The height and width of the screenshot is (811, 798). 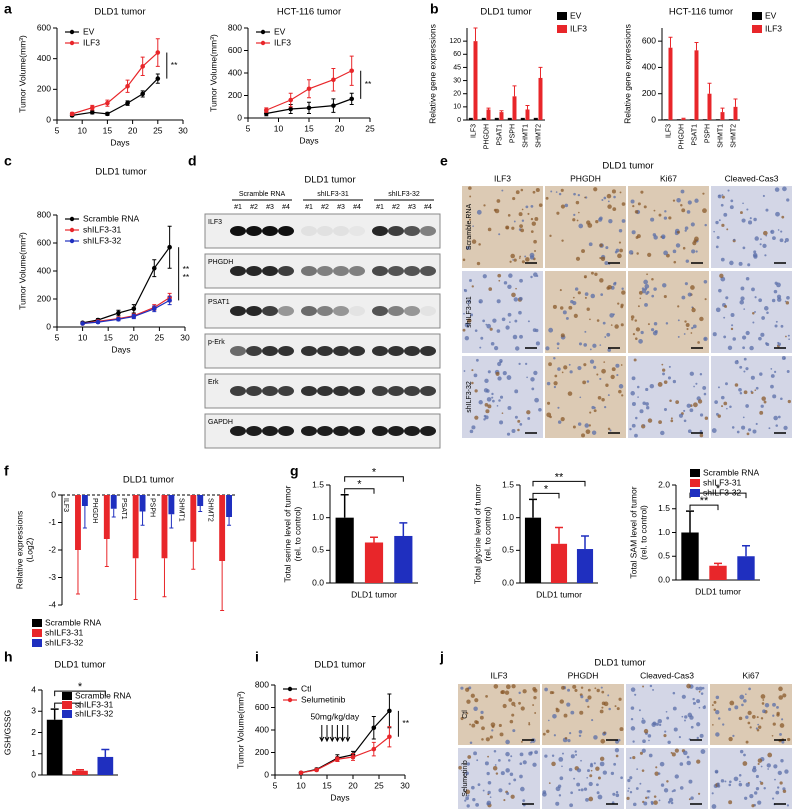 What do you see at coordinates (502, 312) in the screenshot?
I see `ihc-image` at bounding box center [502, 312].